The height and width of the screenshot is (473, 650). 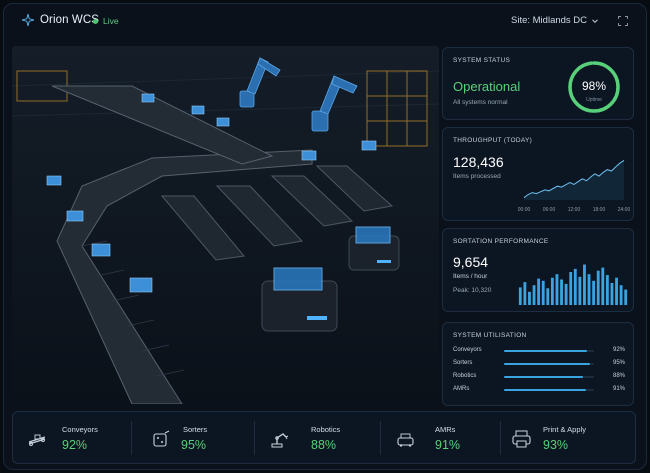 I want to click on card-title: THROUGHPUT (TODAY), so click(x=493, y=140).